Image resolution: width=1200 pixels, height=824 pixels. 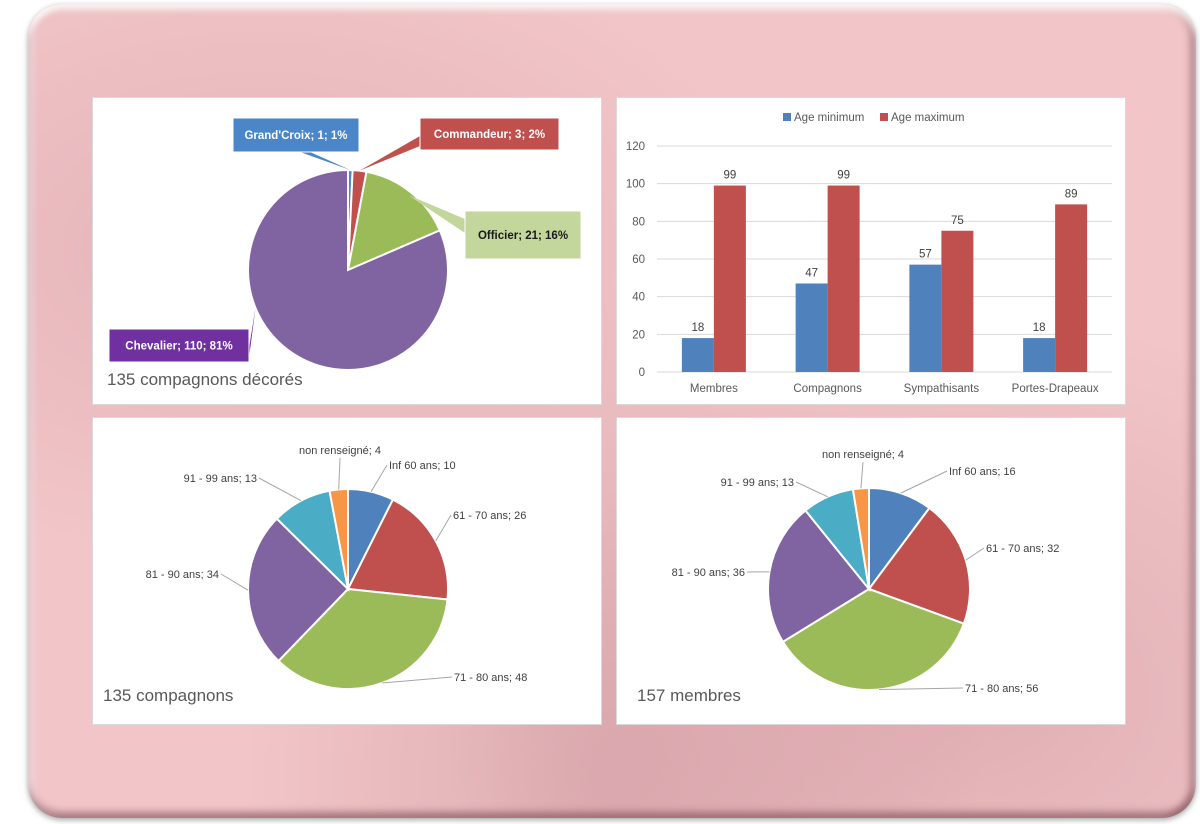 I want to click on data-label: Commandeur; 3; 2%, so click(x=489, y=135).